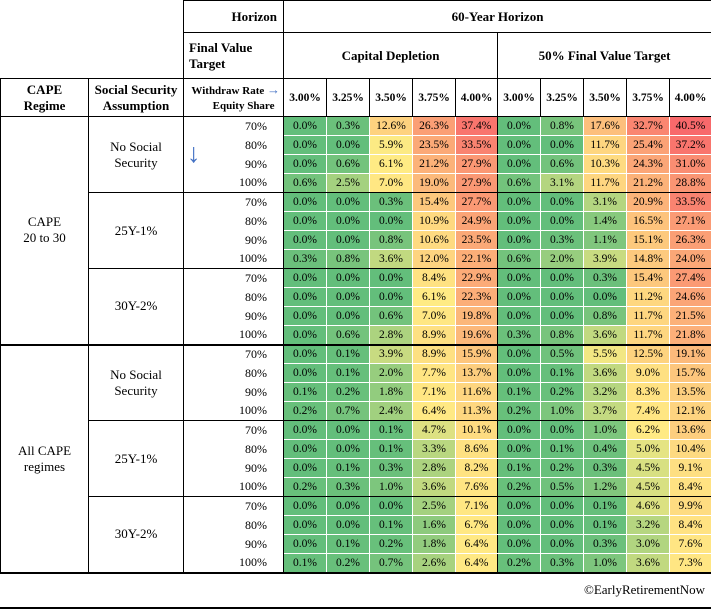 This screenshot has width=711, height=609. Describe the element at coordinates (391, 259) in the screenshot. I see `failure-rate-cell: 3.6%` at that location.